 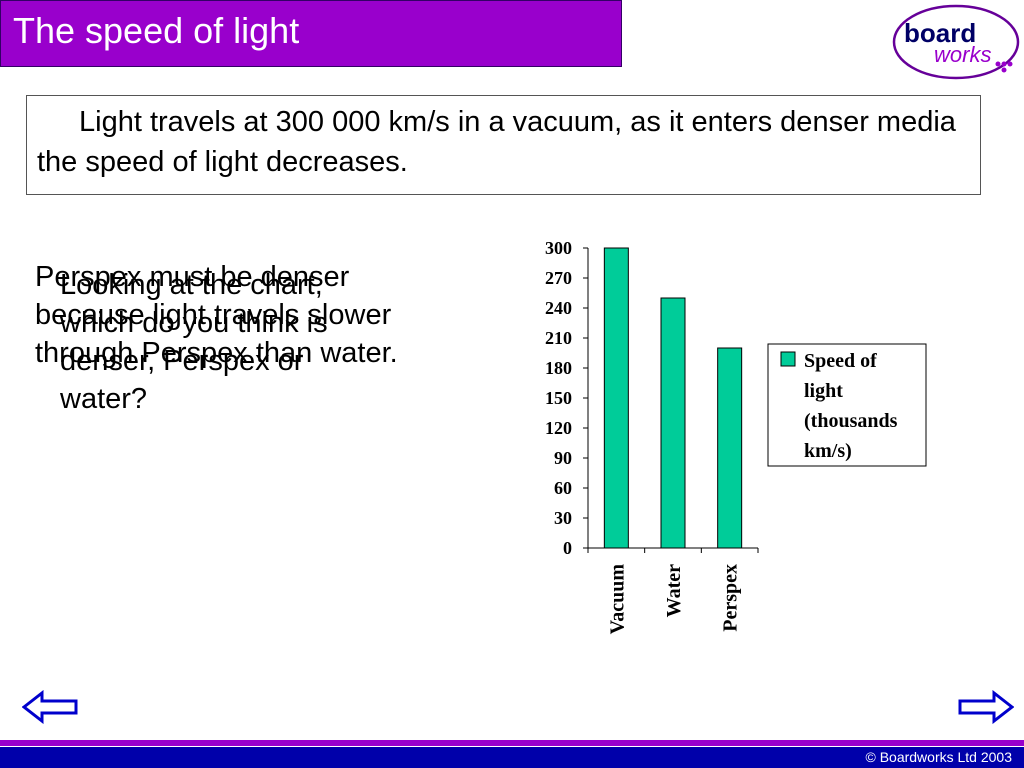 What do you see at coordinates (847, 405) in the screenshot?
I see `chart-legend: Speed of light (thousands km/s)` at bounding box center [847, 405].